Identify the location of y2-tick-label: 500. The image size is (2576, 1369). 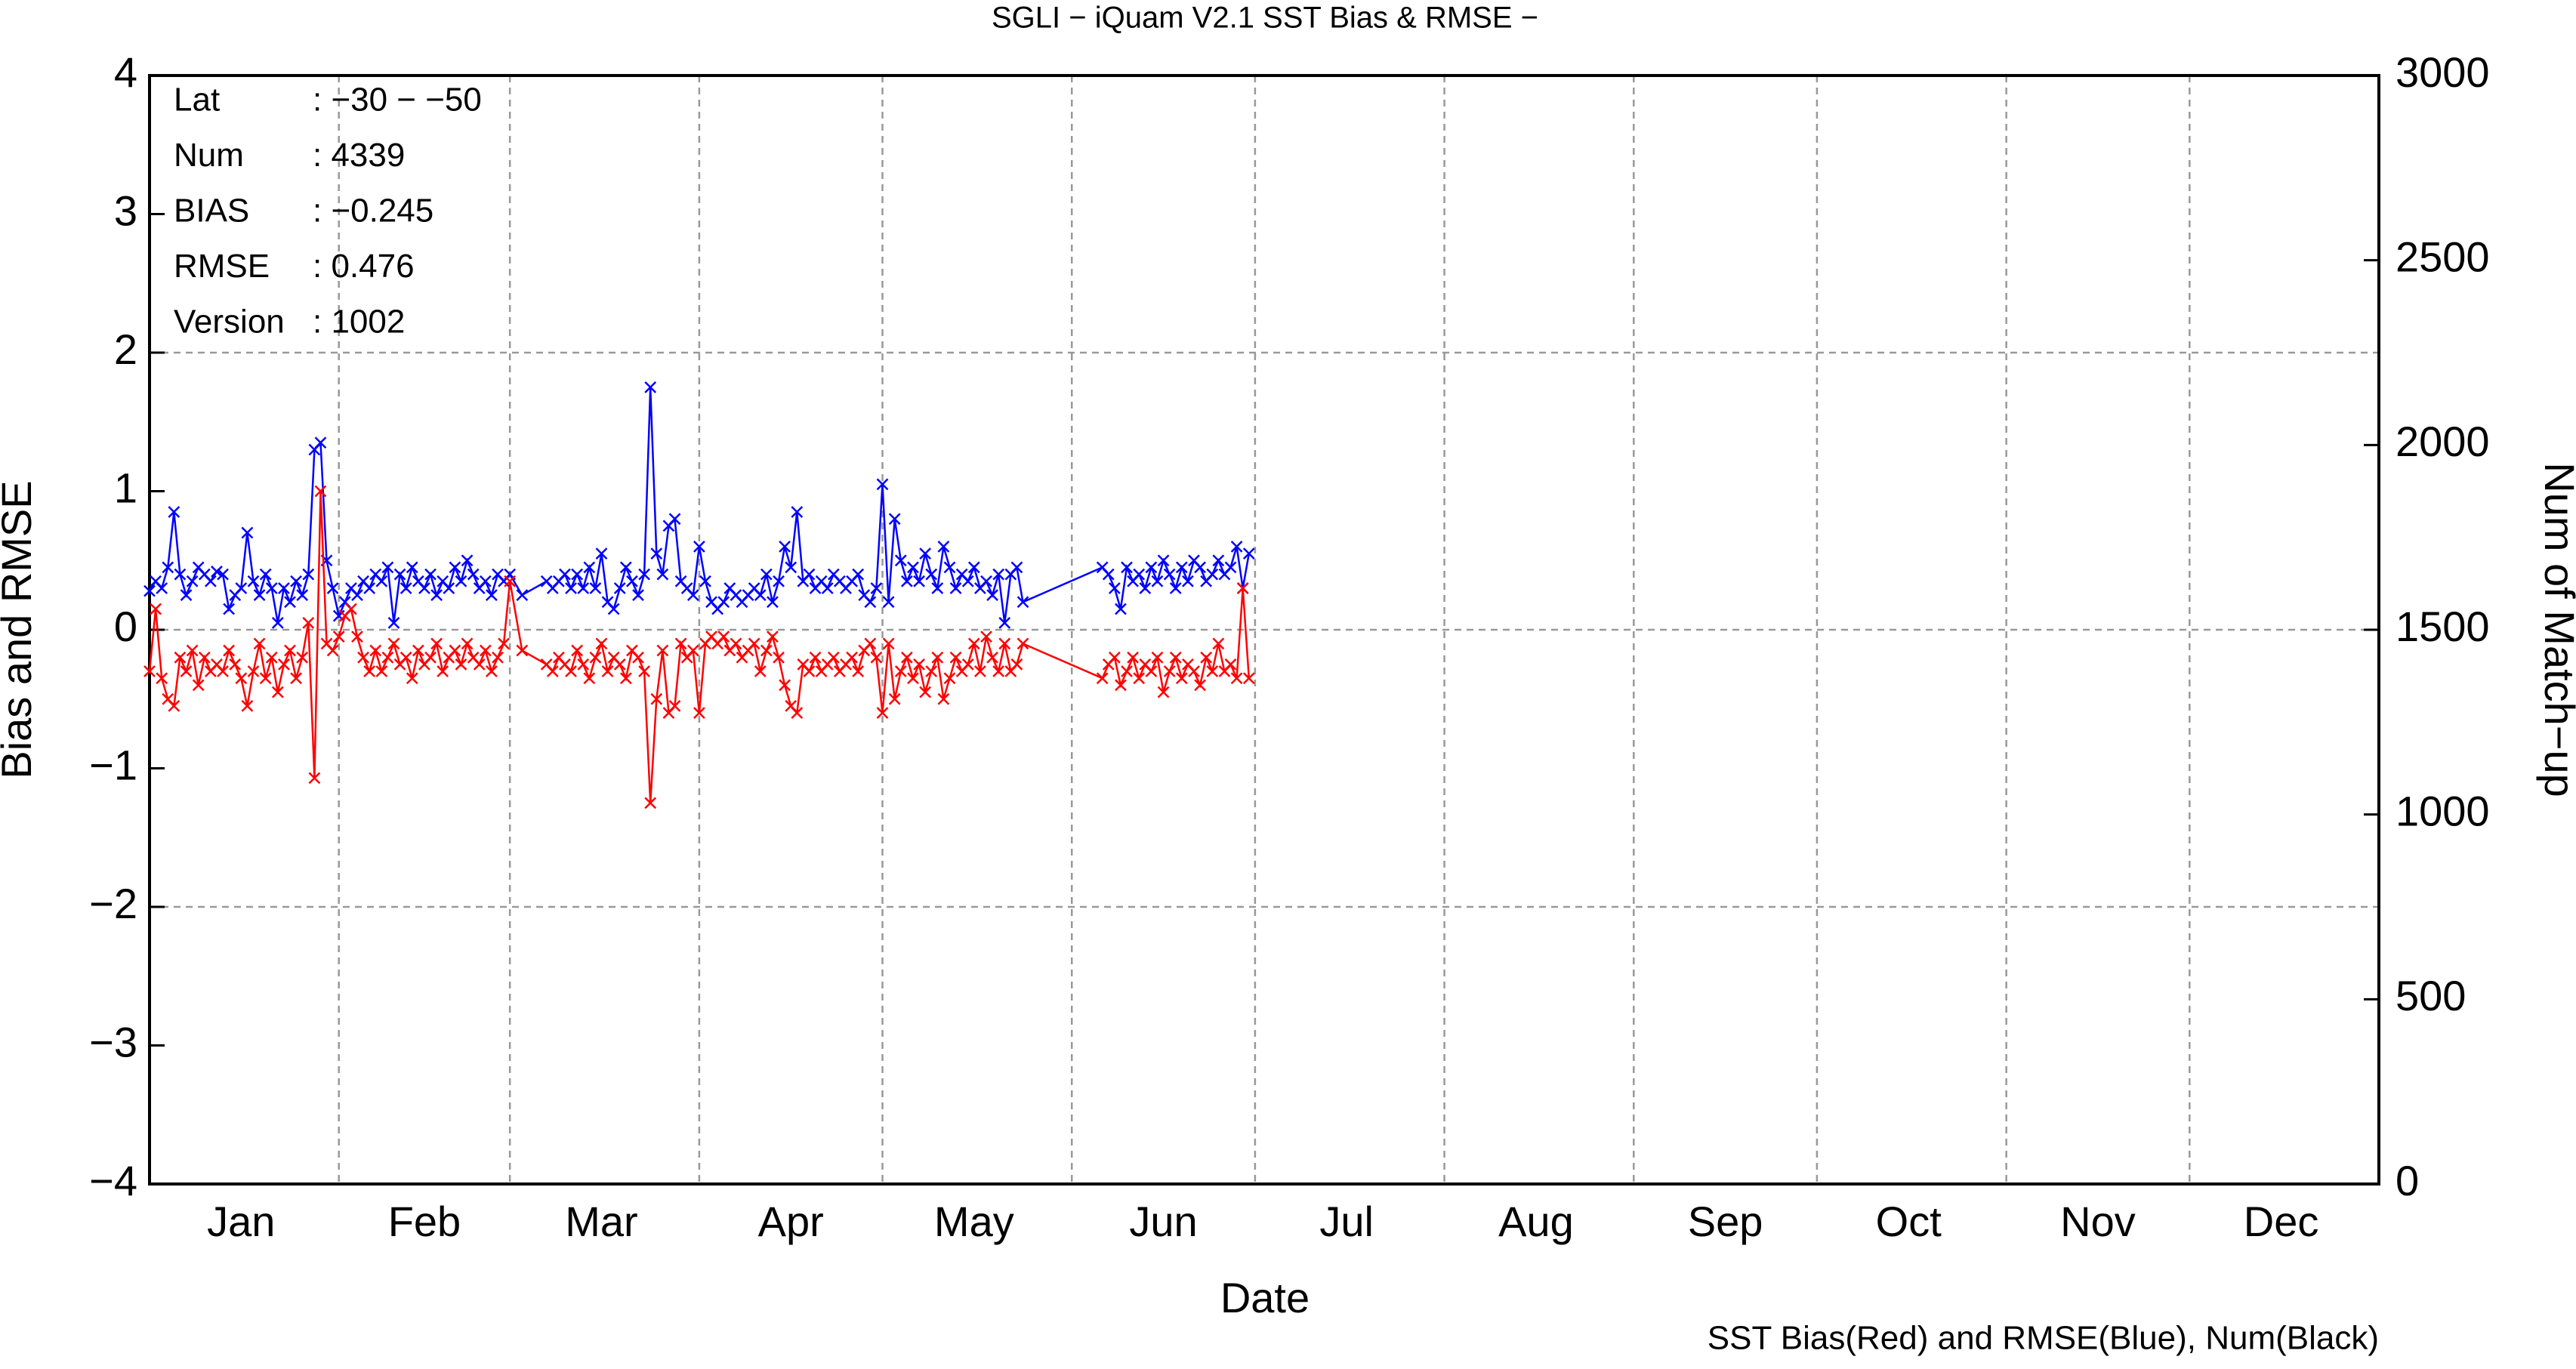
(2431, 995).